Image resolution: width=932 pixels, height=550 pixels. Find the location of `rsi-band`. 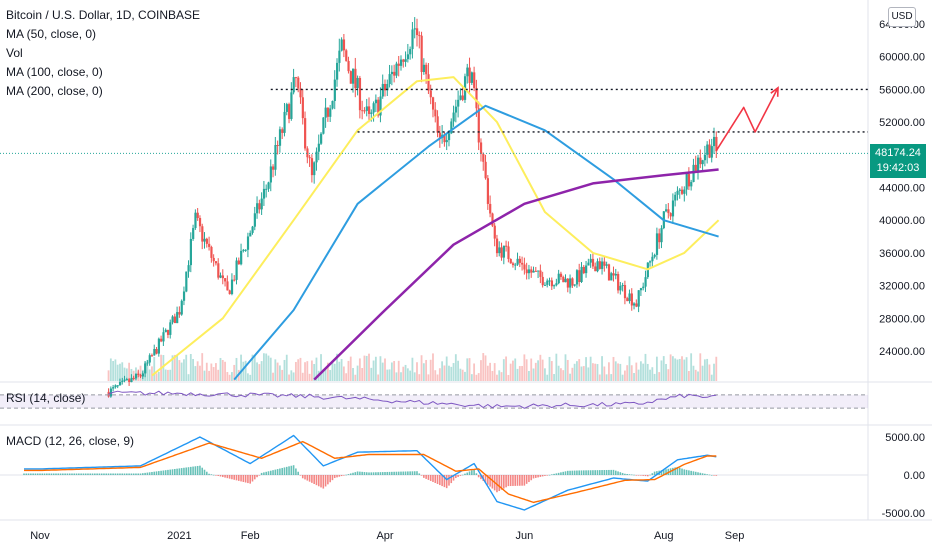

rsi-band is located at coordinates (434, 401).